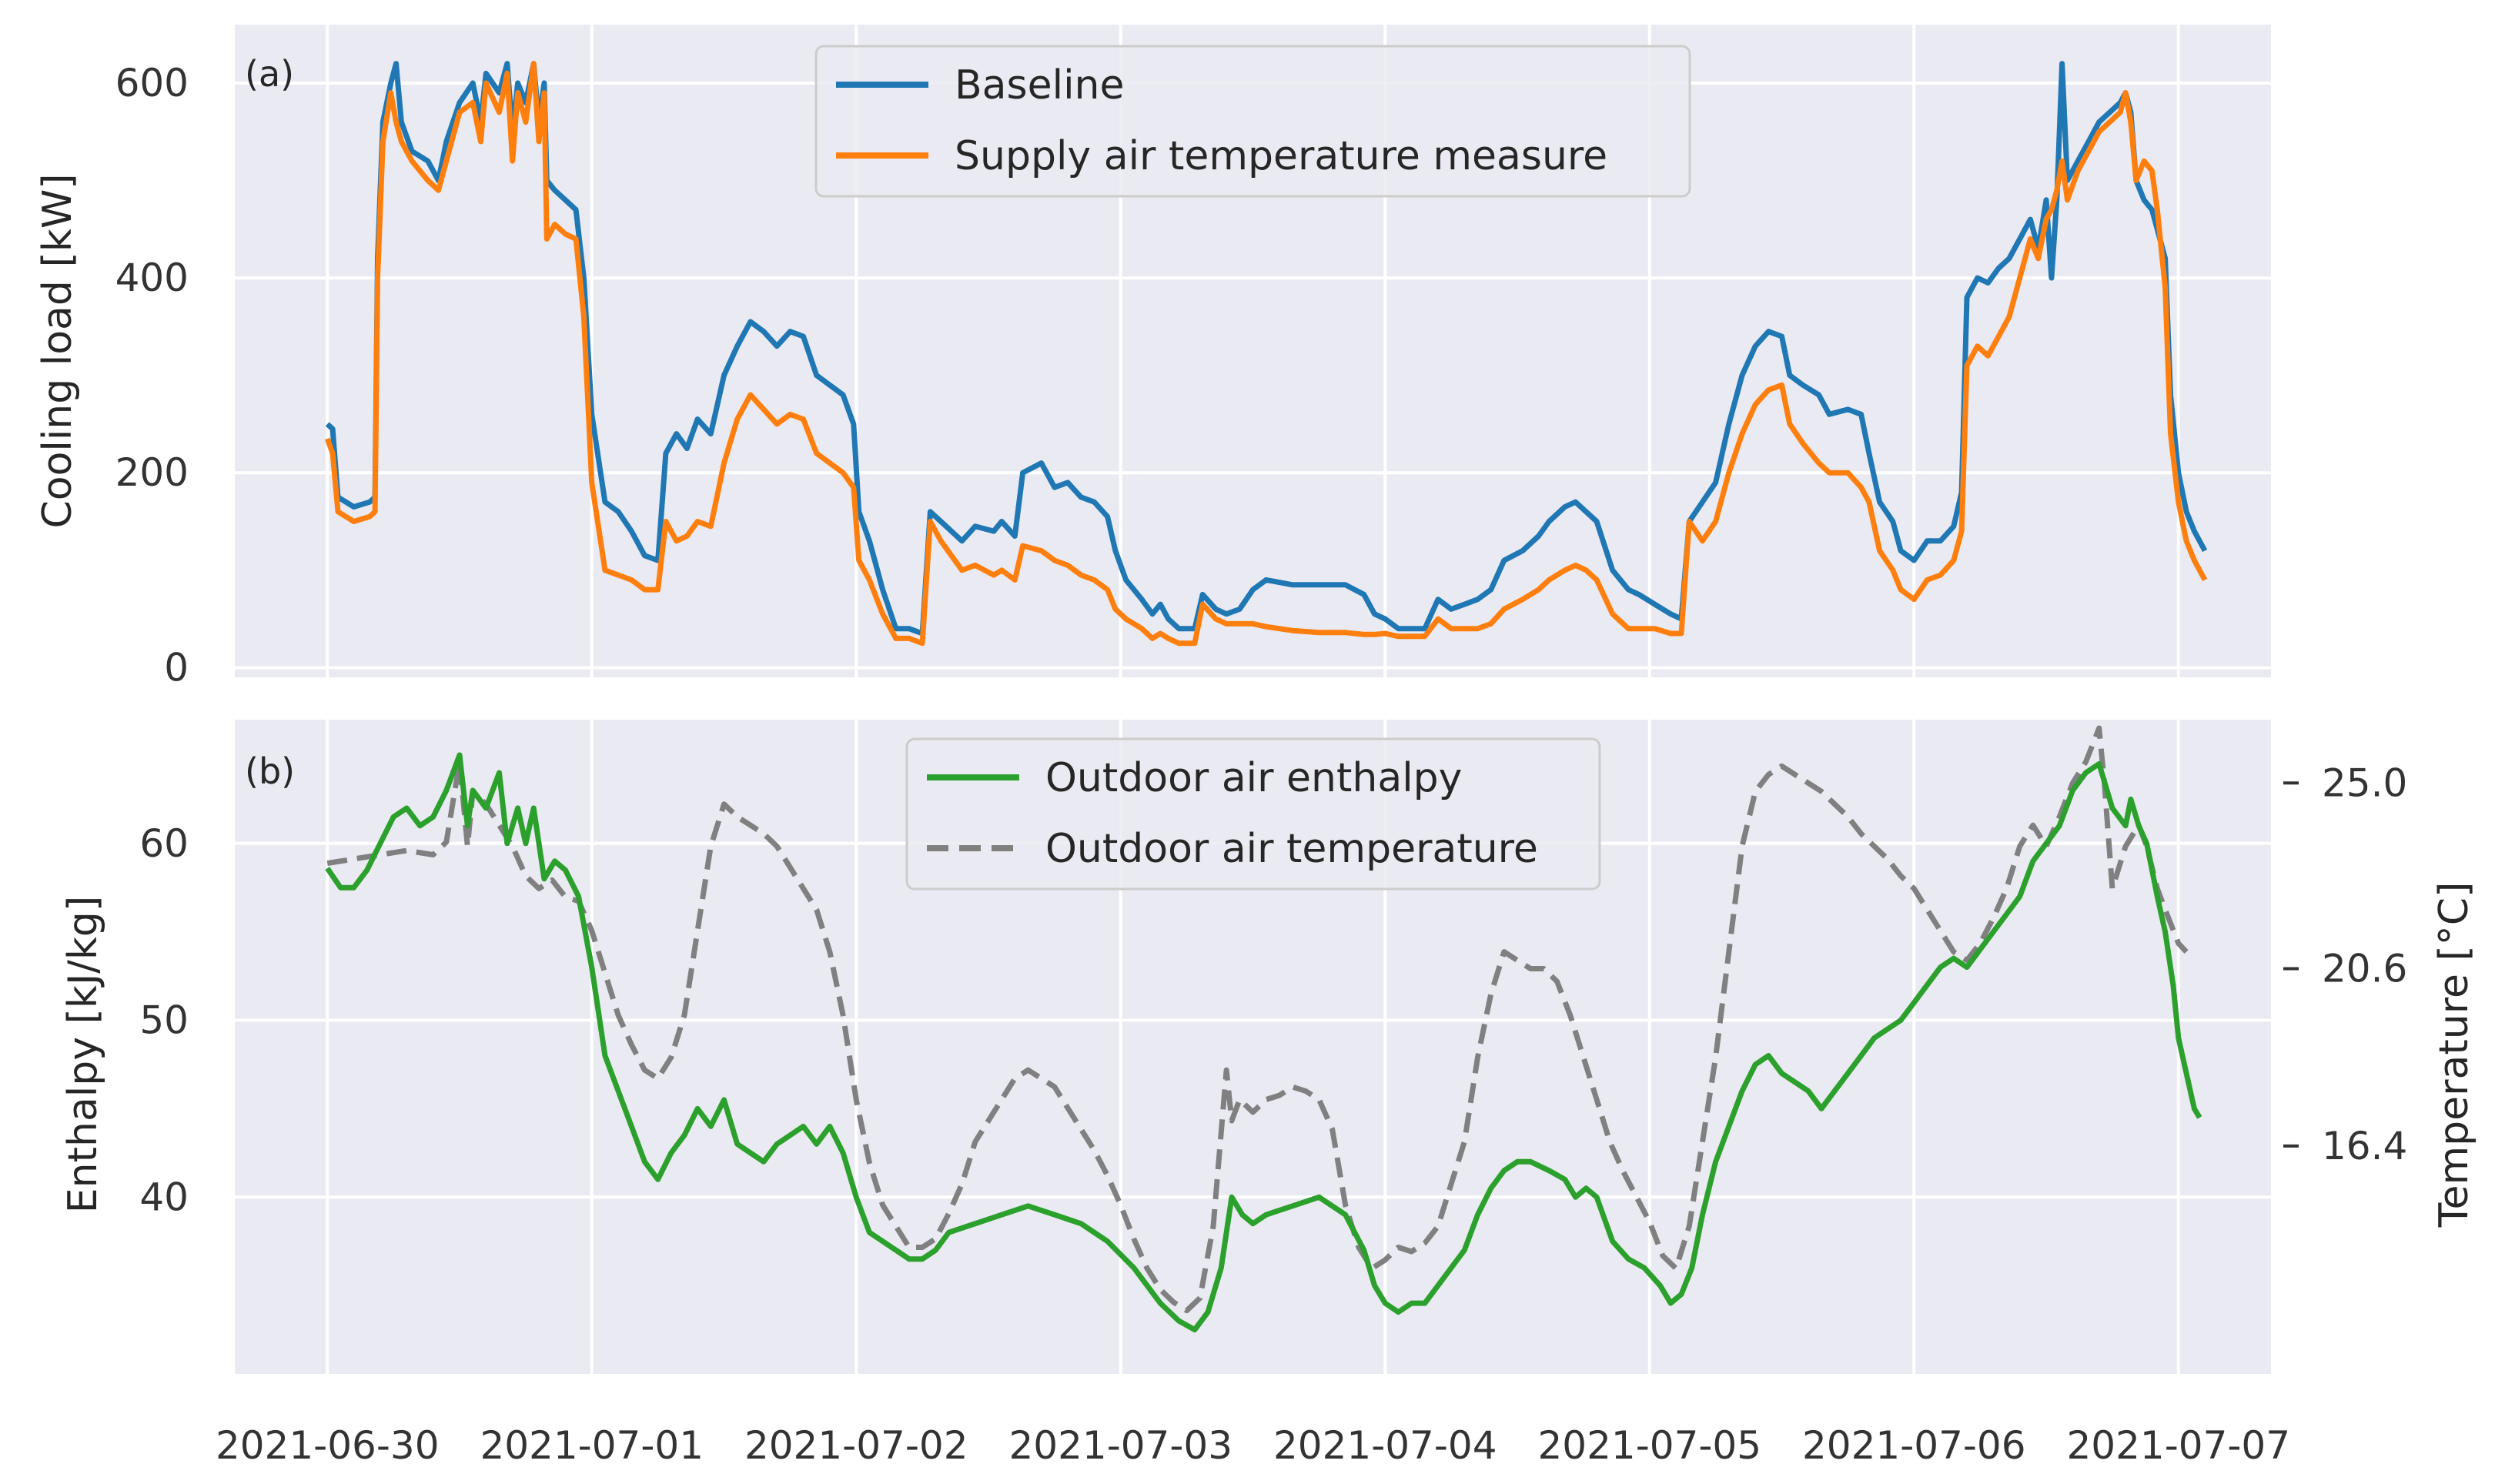  I want to click on x-tick-label: 2021-06-30, so click(328, 1446).